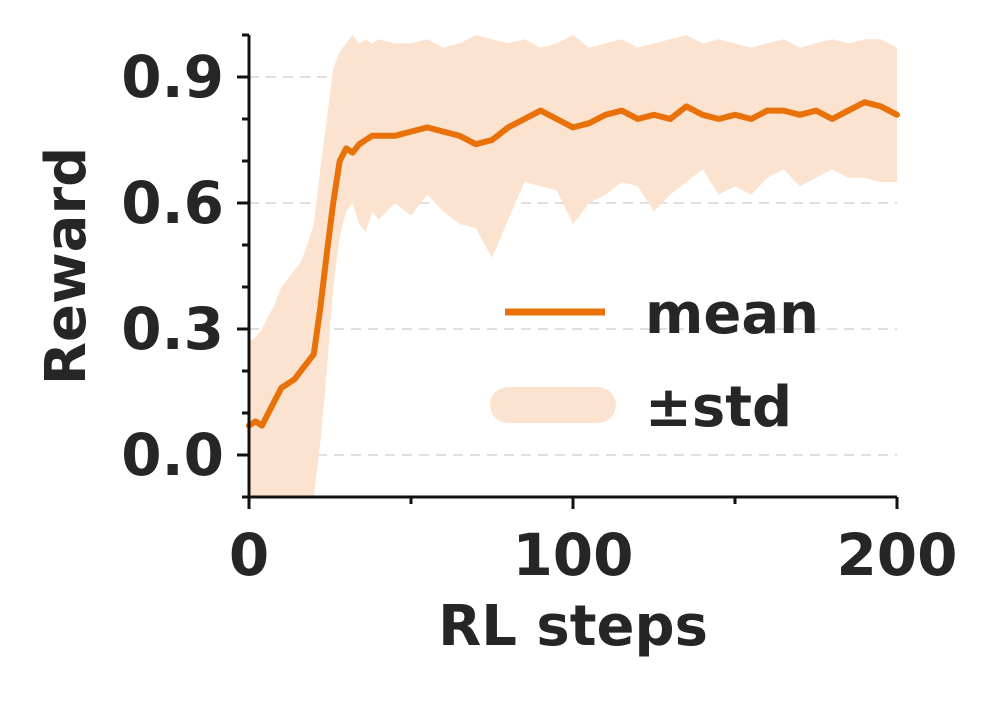  Describe the element at coordinates (172, 455) in the screenshot. I see `y-tick-label-0: 0.0` at that location.